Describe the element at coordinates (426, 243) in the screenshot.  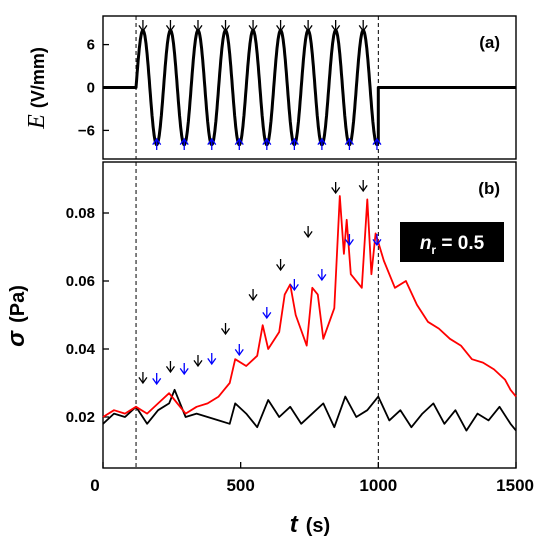
I see `annotation-symbol: n` at that location.